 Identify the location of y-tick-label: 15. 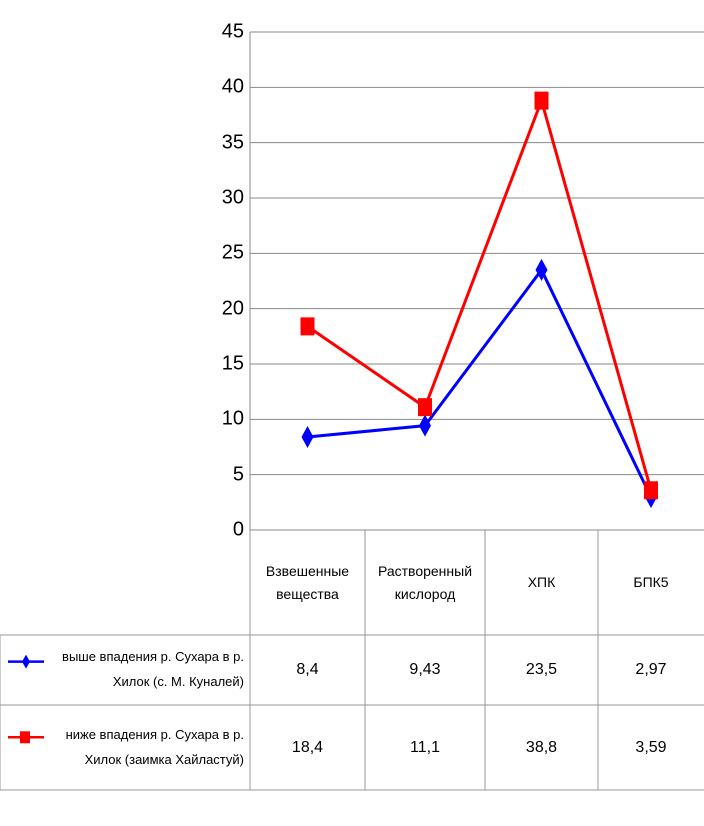
(232, 363).